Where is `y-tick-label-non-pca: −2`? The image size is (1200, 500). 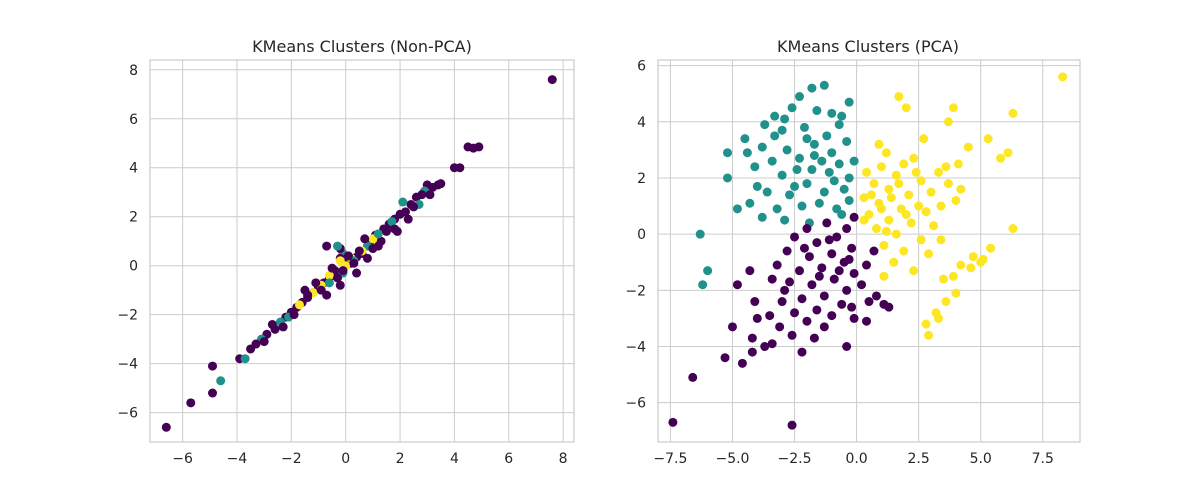
y-tick-label-non-pca: −2 is located at coordinates (127, 316).